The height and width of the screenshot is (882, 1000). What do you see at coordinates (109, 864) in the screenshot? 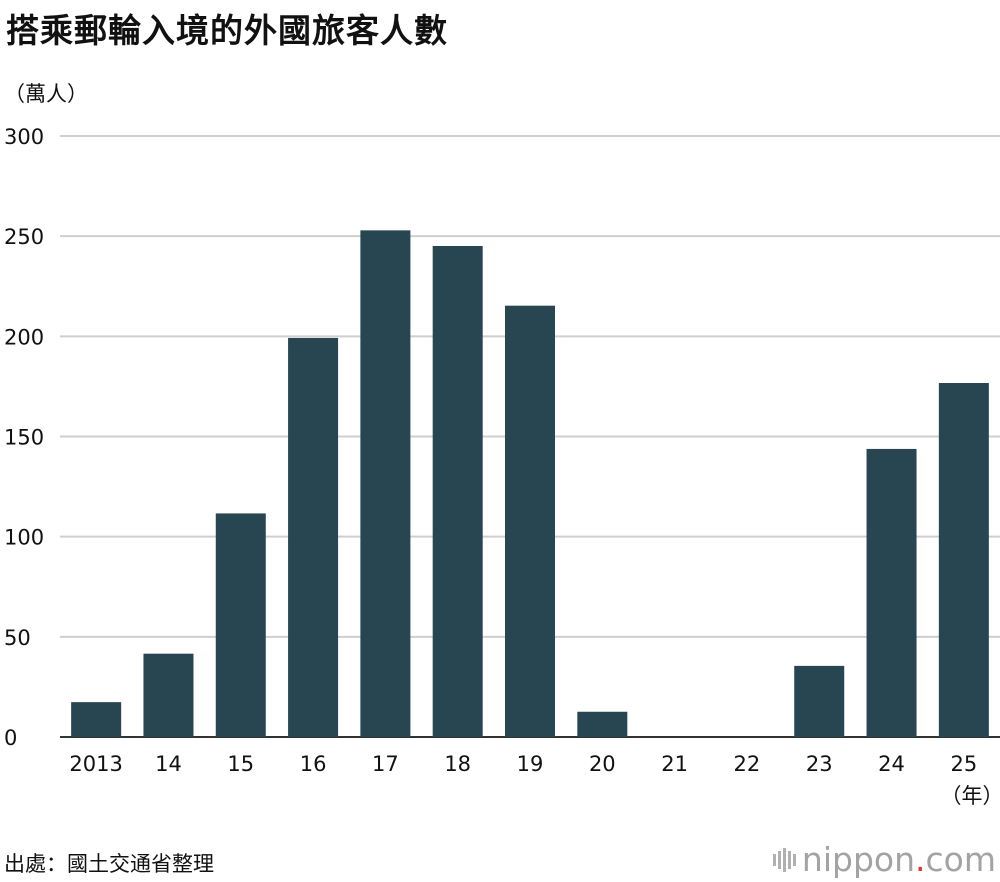
I see `source-note: 出處：國土交通省整理` at bounding box center [109, 864].